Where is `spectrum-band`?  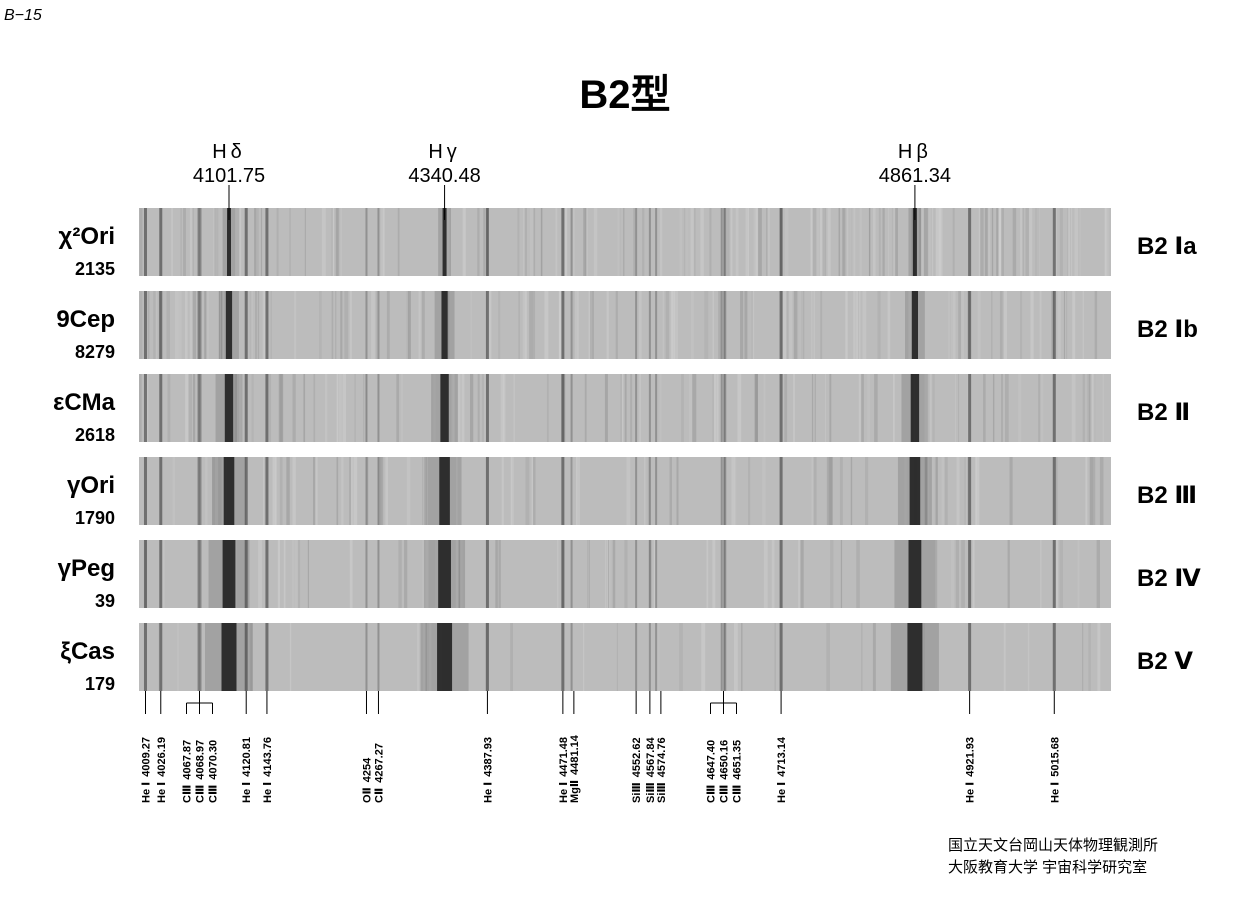
spectrum-band is located at coordinates (625, 574).